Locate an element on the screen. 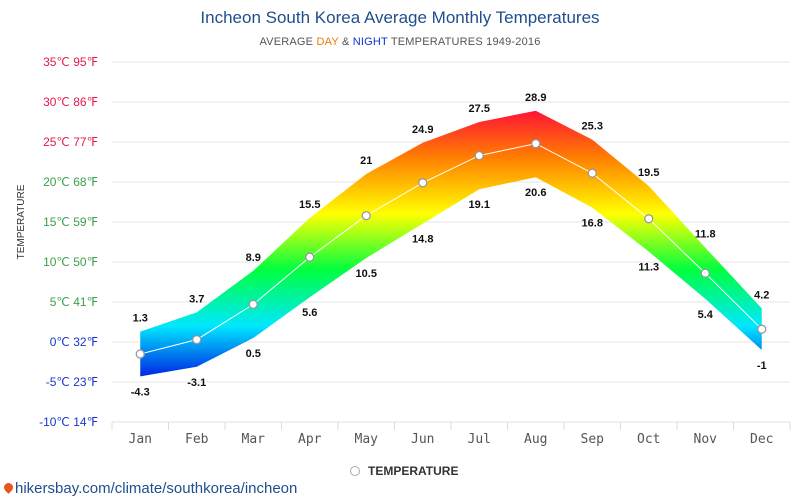 Image resolution: width=800 pixels, height=500 pixels. day-temperature-label: 21 is located at coordinates (366, 161).